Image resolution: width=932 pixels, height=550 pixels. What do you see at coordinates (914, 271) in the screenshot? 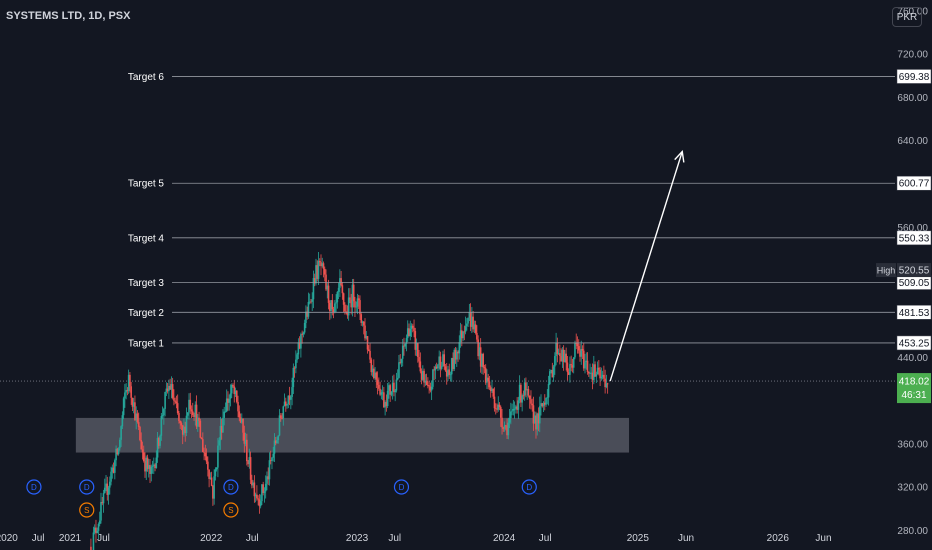
I see `high-price-label: 520.55` at bounding box center [914, 271].